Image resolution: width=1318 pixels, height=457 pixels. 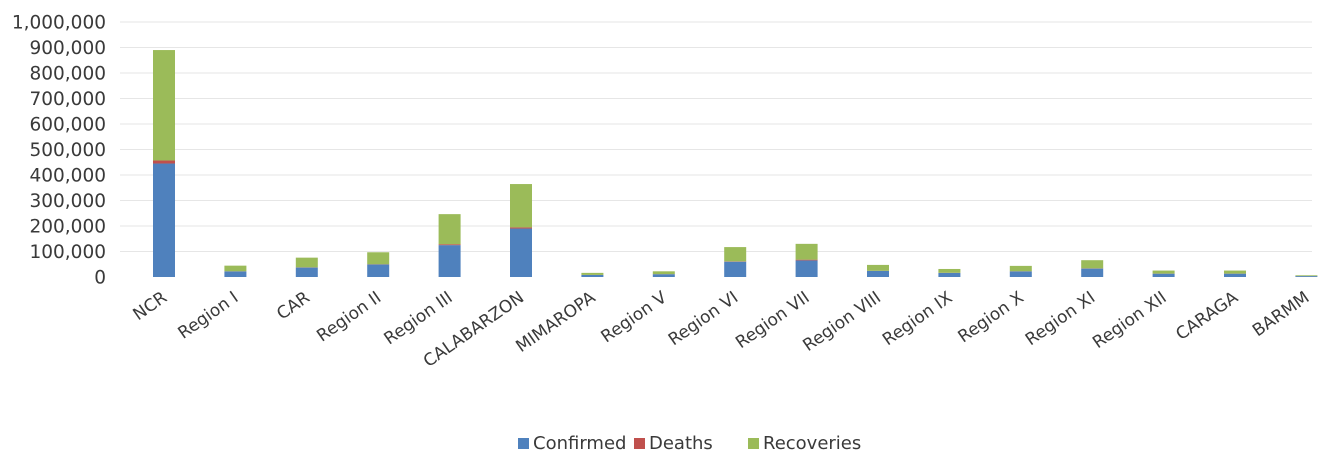 What do you see at coordinates (100, 278) in the screenshot?
I see `y-tick-label: 0` at bounding box center [100, 278].